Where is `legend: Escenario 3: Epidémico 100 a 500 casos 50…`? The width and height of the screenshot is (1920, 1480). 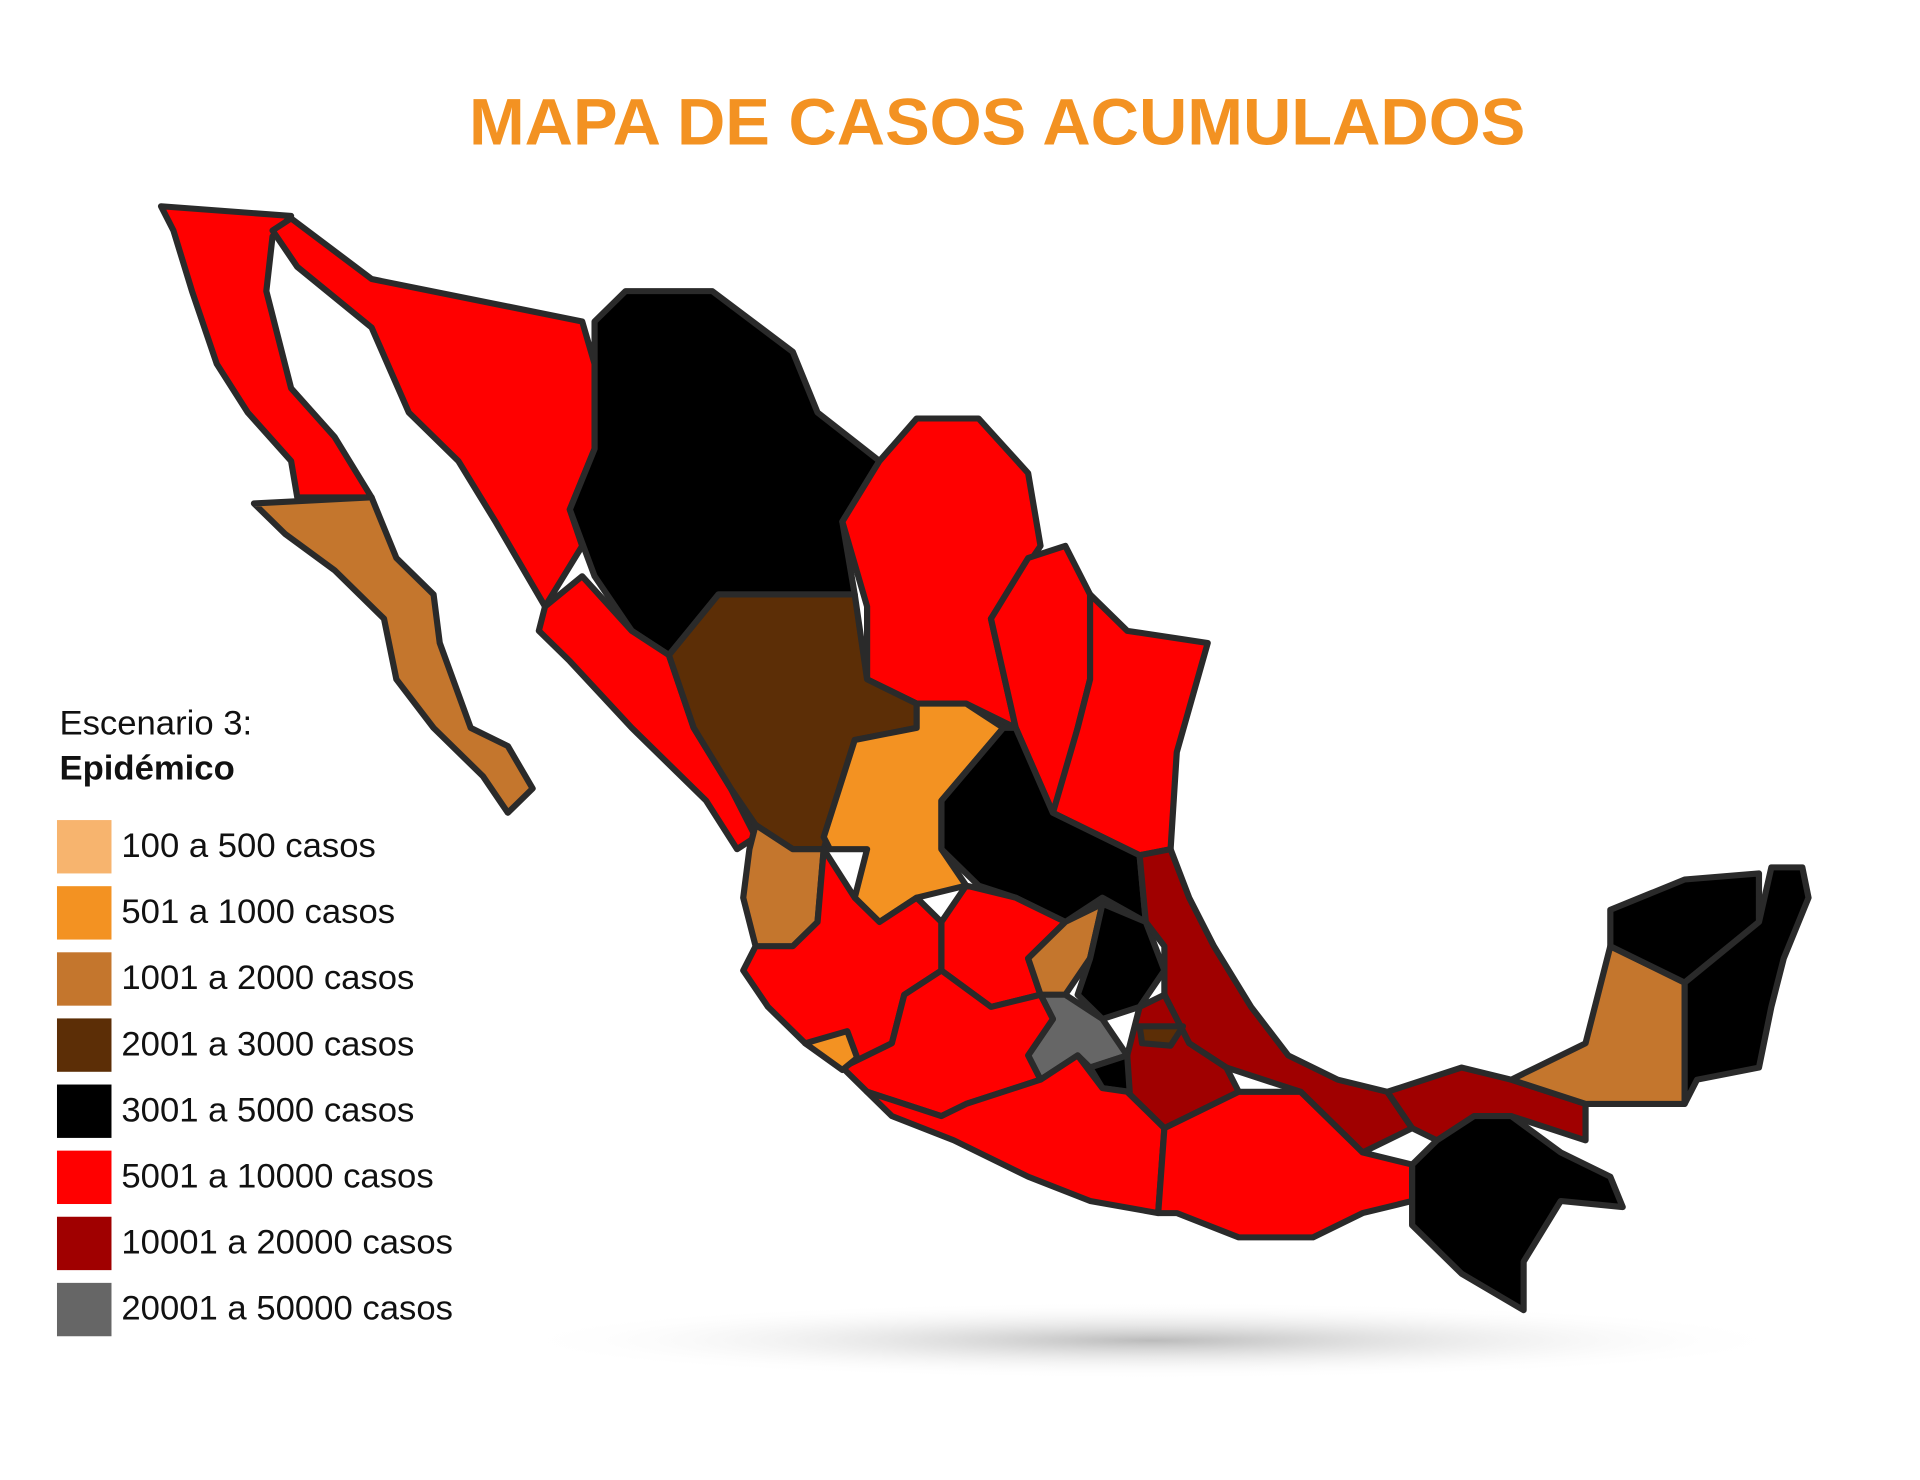
legend: Escenario 3: Epidémico 100 a 500 casos 50… is located at coordinates (254, 1021).